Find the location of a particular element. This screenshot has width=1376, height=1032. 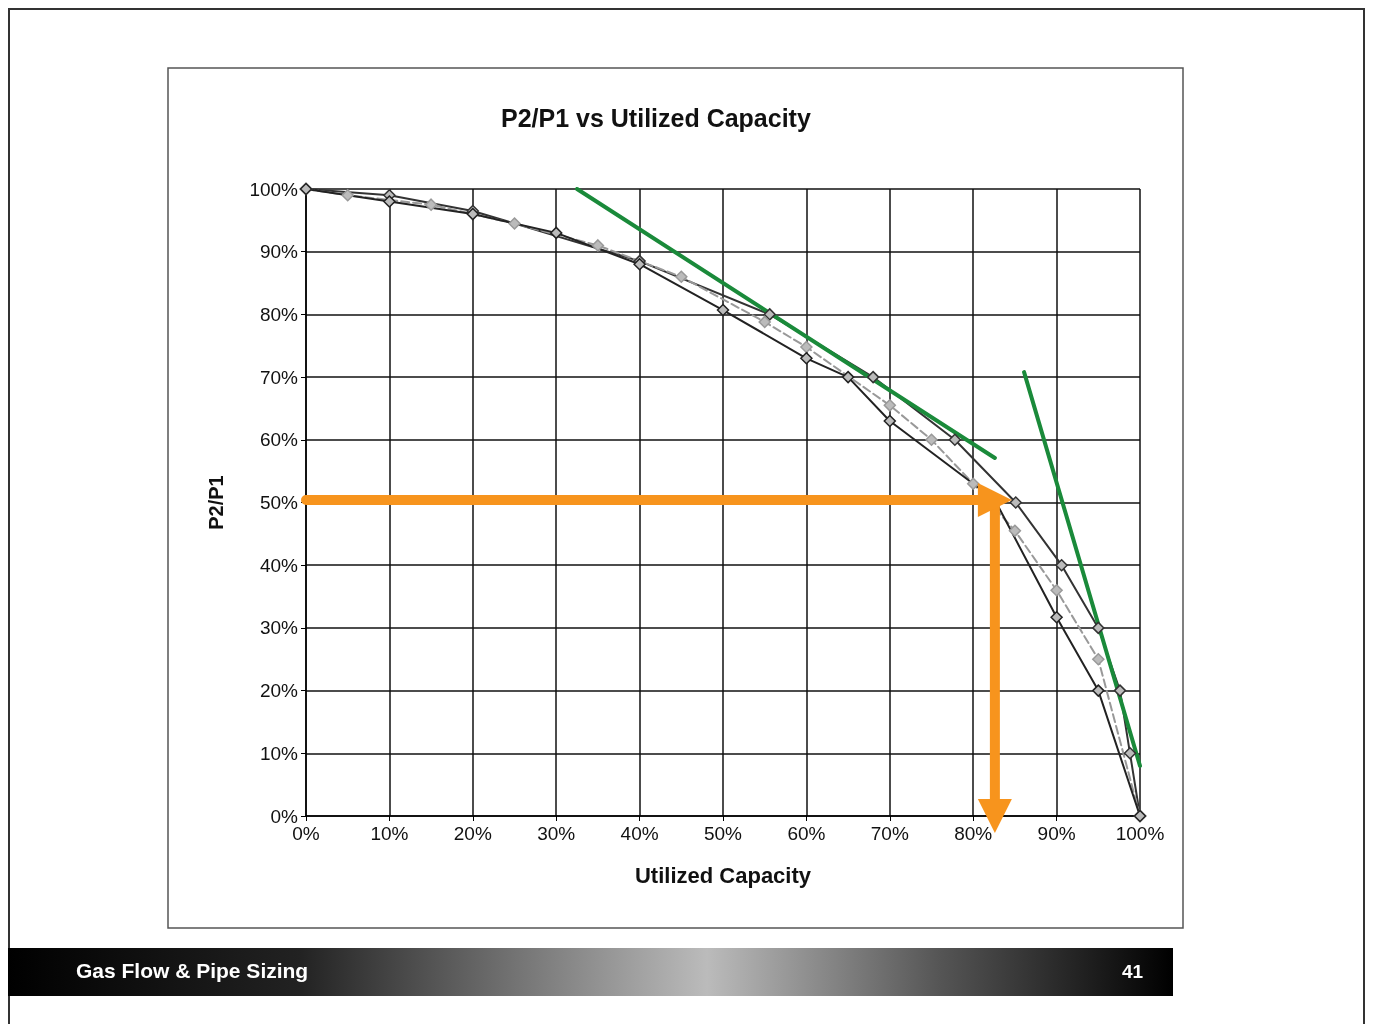

y-tick-label: 20% is located at coordinates (279, 691).